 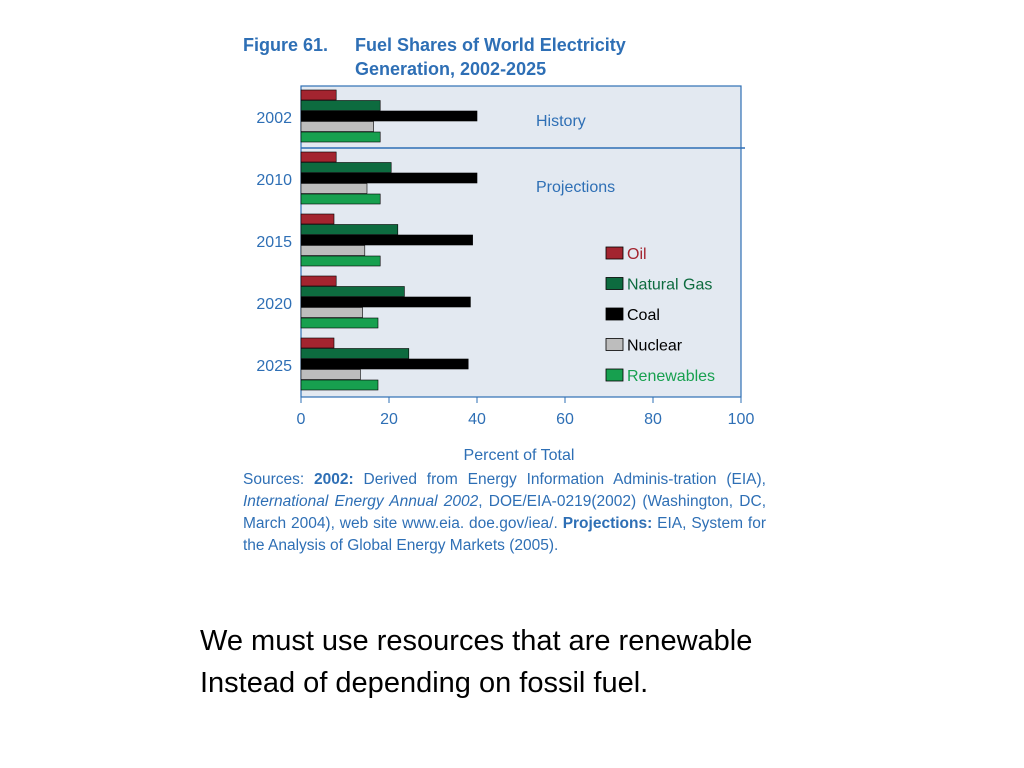 What do you see at coordinates (355, 353) in the screenshot?
I see `bar-natural-gas-2025` at bounding box center [355, 353].